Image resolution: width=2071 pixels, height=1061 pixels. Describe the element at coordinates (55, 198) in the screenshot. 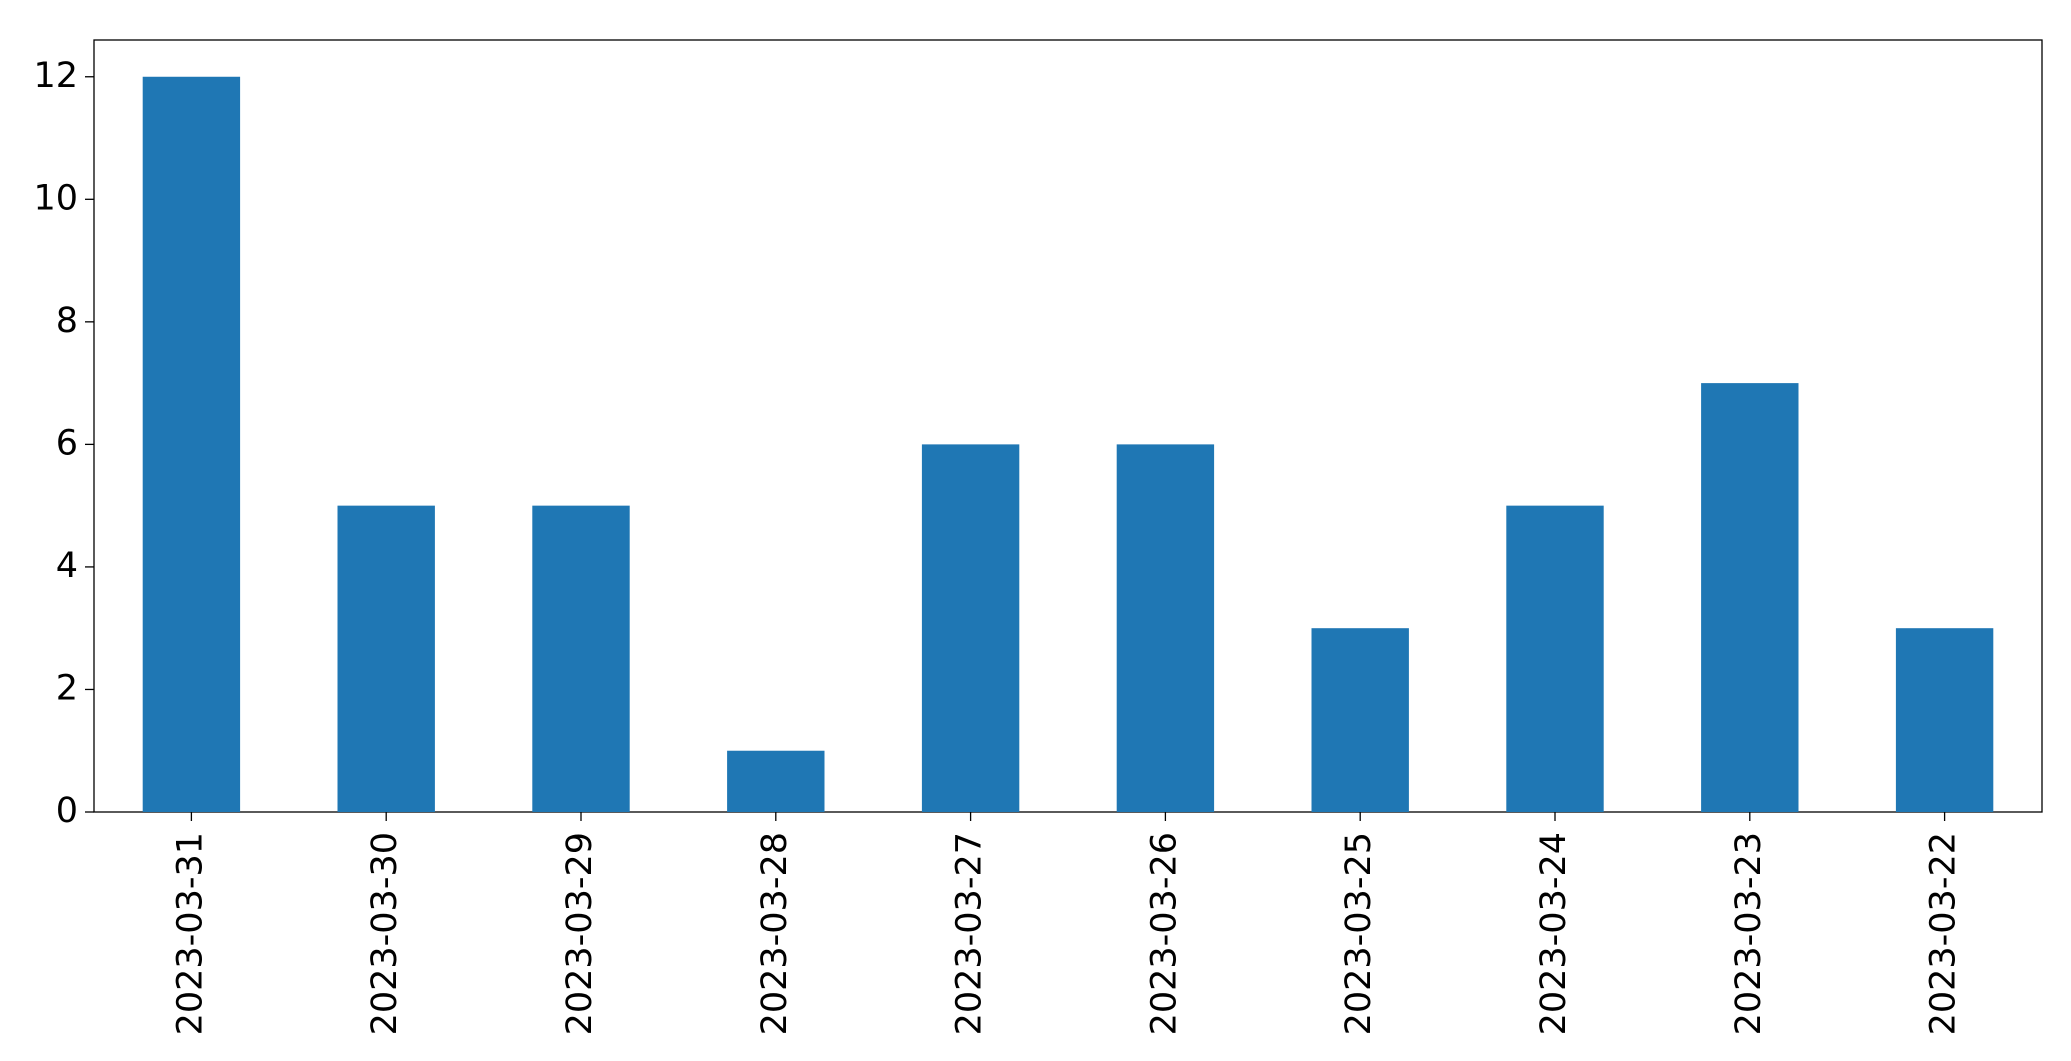

I see `y-tick-label: 10` at that location.